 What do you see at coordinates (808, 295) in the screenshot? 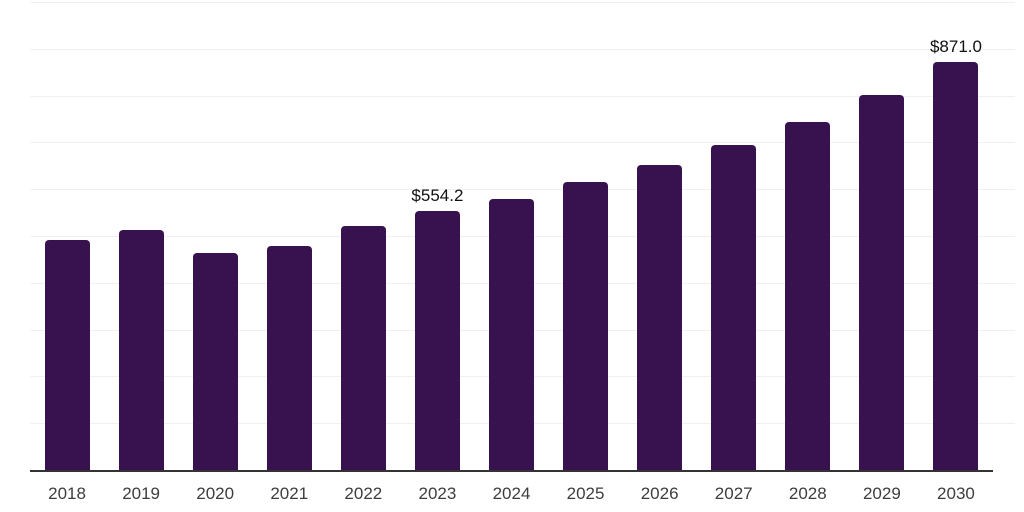
I see `bar-2028` at bounding box center [808, 295].